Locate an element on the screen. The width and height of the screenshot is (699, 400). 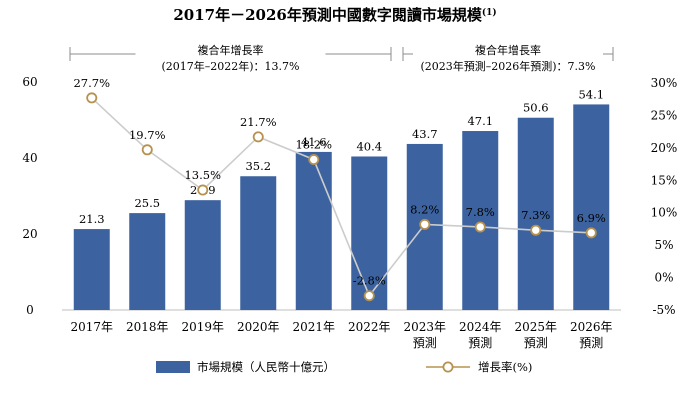
cagr-value: (2023年預測–2026年預測)：7.3% is located at coordinates (507, 66).